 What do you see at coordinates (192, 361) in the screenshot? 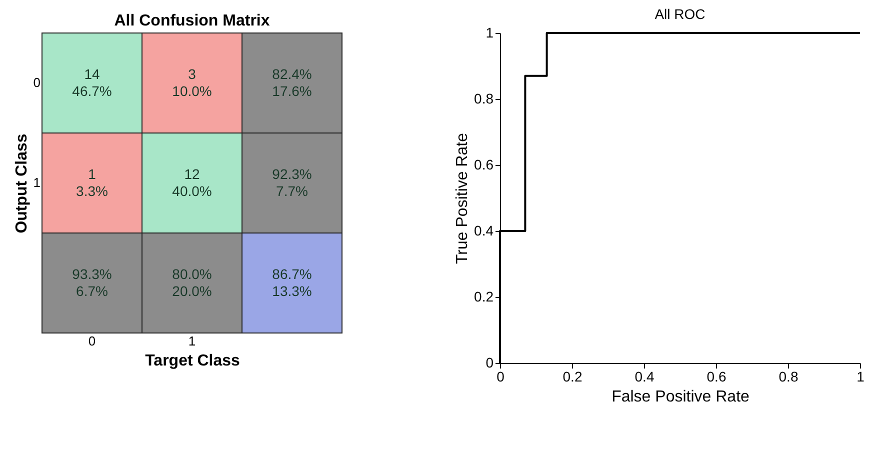
I see `x-axis-title: Target Class` at bounding box center [192, 361].